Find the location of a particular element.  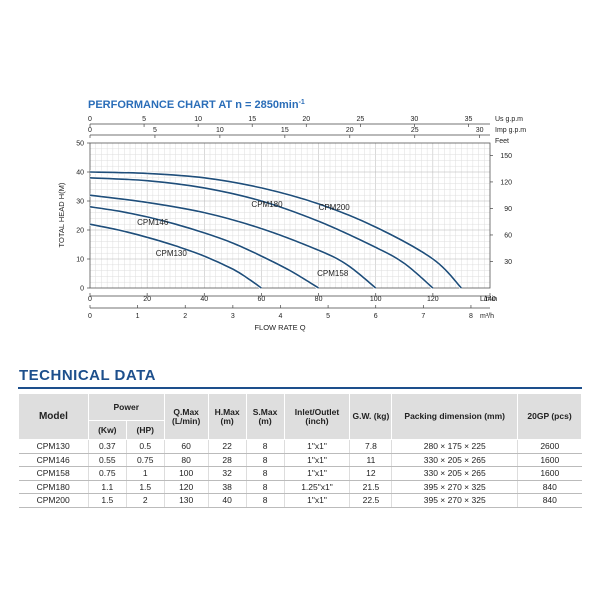

y-tick-label: 10 is located at coordinates (80, 260).